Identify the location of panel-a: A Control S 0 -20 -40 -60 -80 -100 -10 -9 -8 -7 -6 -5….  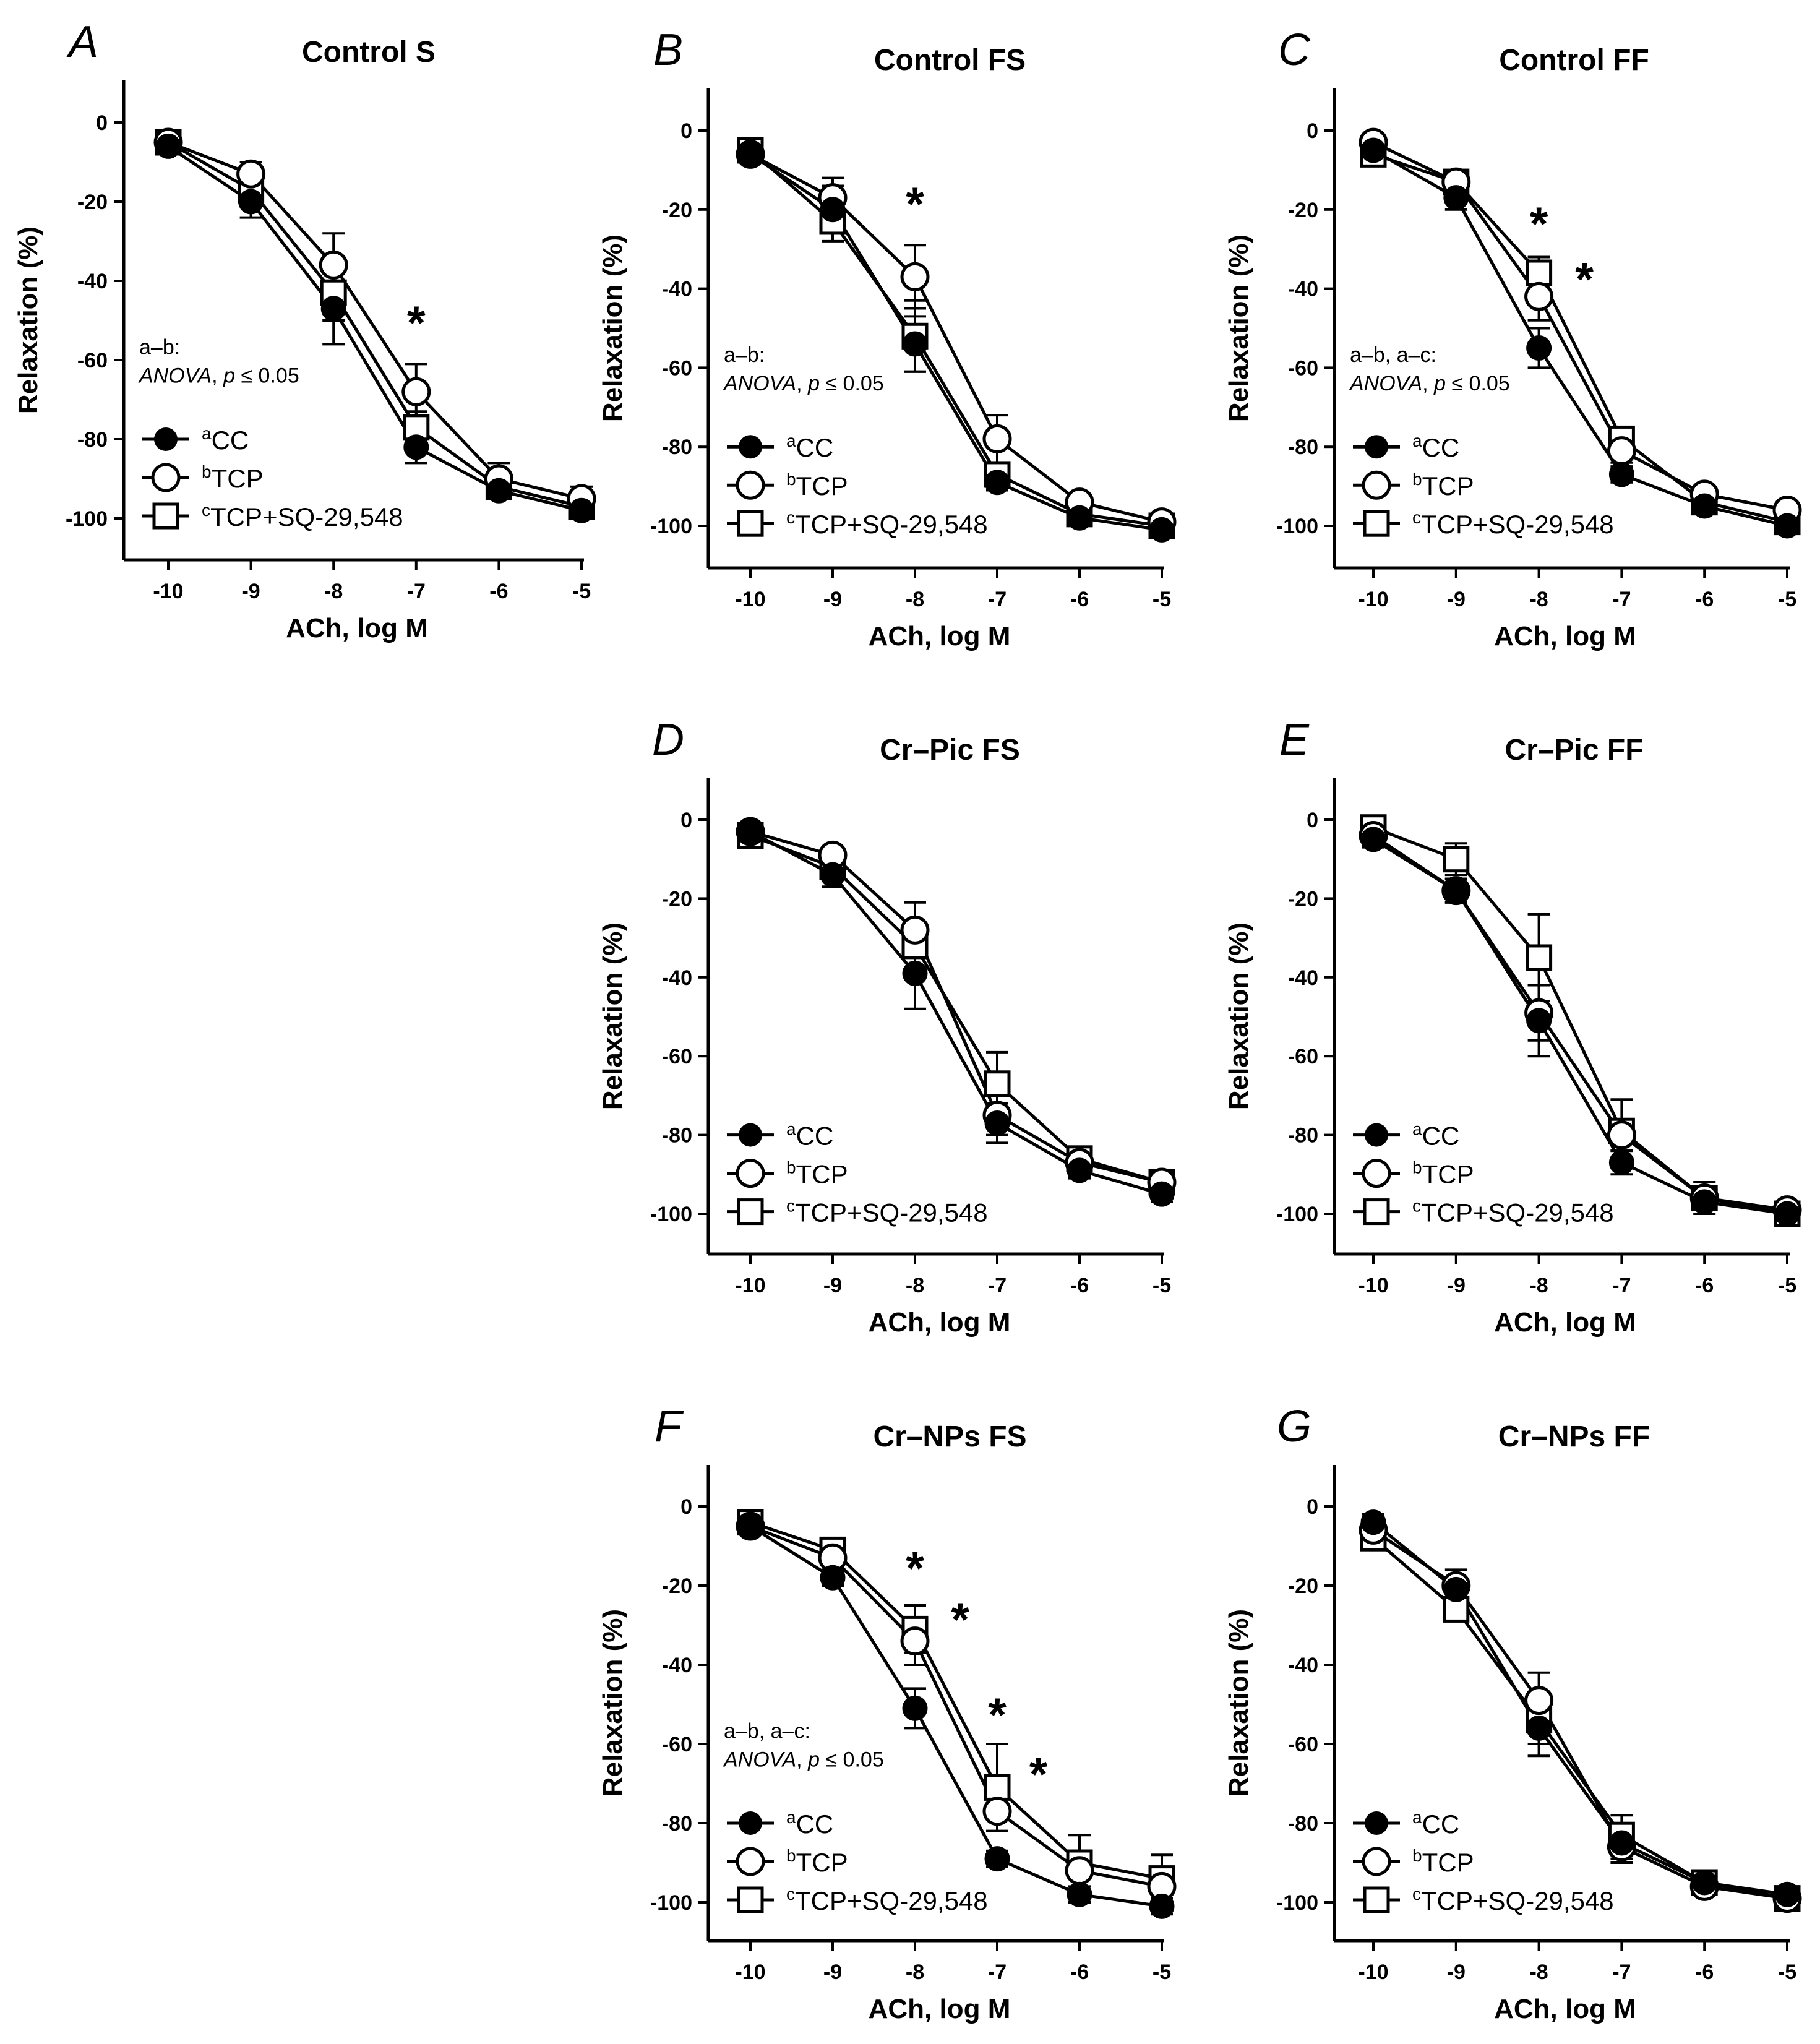
(304, 330).